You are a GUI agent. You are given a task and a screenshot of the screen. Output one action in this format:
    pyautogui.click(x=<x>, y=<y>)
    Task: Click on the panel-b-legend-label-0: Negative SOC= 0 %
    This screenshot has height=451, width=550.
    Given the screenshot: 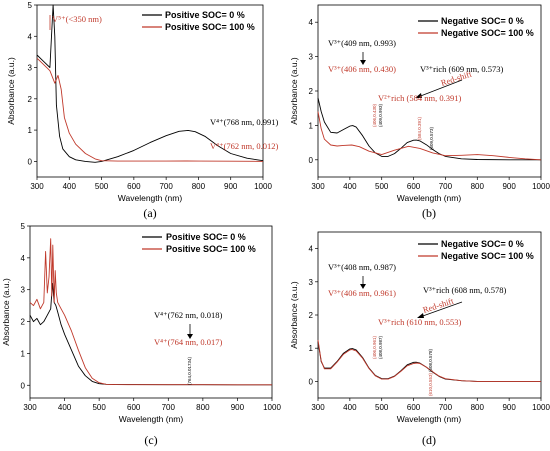 What is the action you would take?
    pyautogui.click(x=482, y=21)
    